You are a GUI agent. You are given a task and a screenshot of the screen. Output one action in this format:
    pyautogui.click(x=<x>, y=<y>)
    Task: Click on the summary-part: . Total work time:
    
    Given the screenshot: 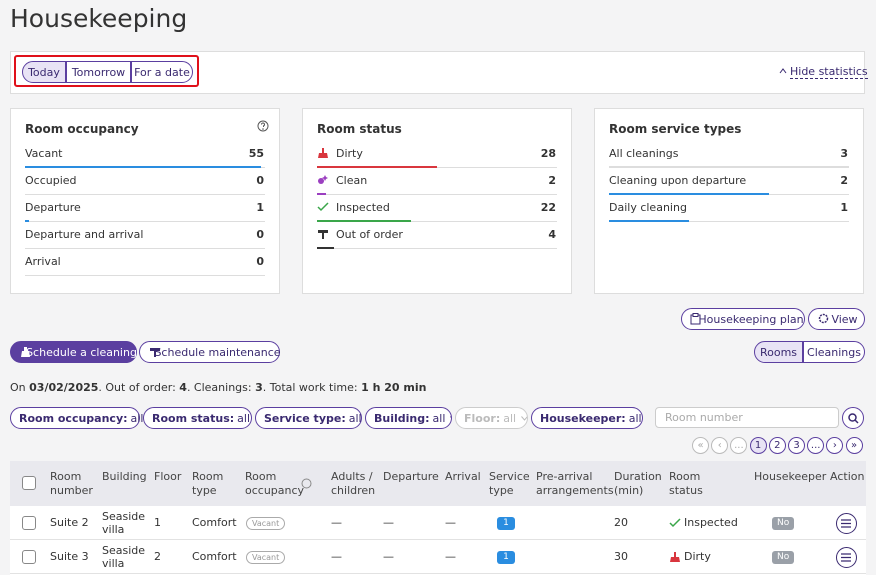 What is the action you would take?
    pyautogui.click(x=312, y=387)
    